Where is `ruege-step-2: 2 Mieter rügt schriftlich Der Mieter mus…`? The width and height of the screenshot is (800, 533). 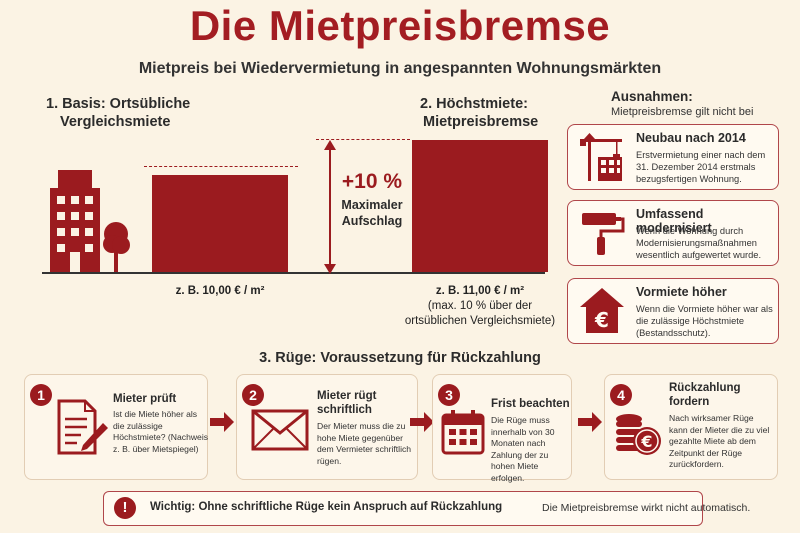 ruege-step-2: 2 Mieter rügt schriftlich Der Mieter mus… is located at coordinates (327, 427).